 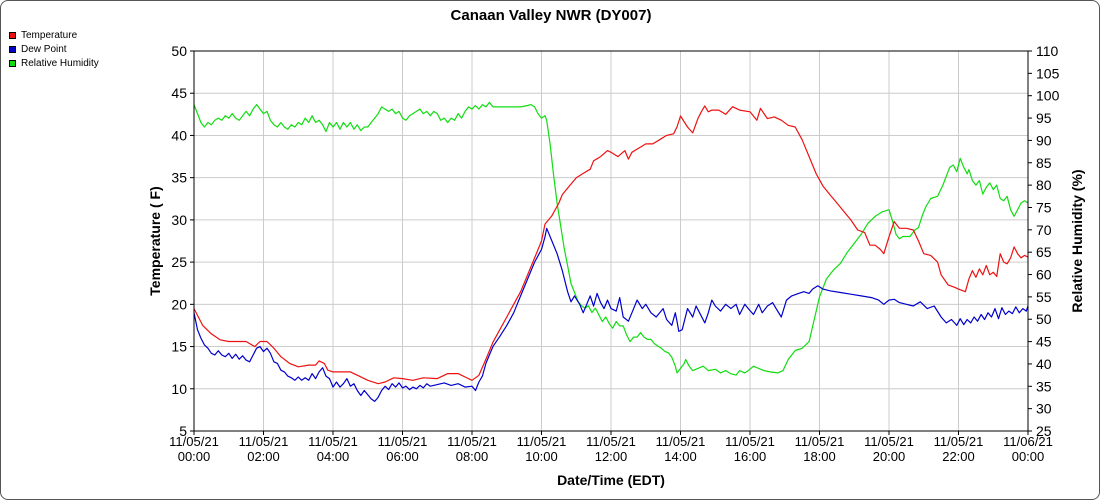 I want to click on x-axis-label: Date/Time (EDT), so click(x=611, y=480).